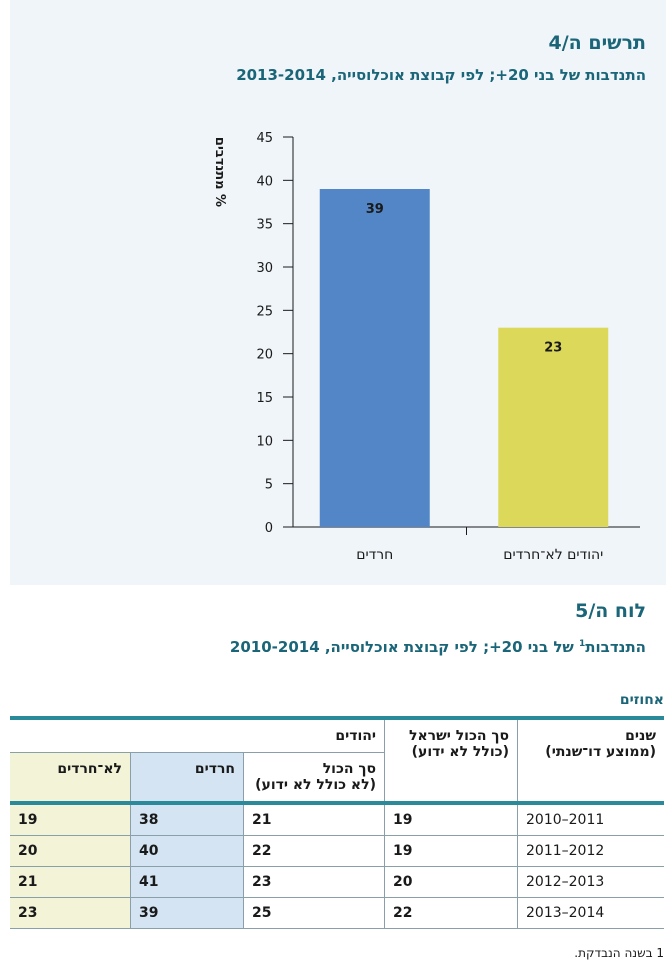 Image resolution: width=672 pixels, height=975 pixels. I want to click on cell-years: 2014–2013, so click(590, 913).